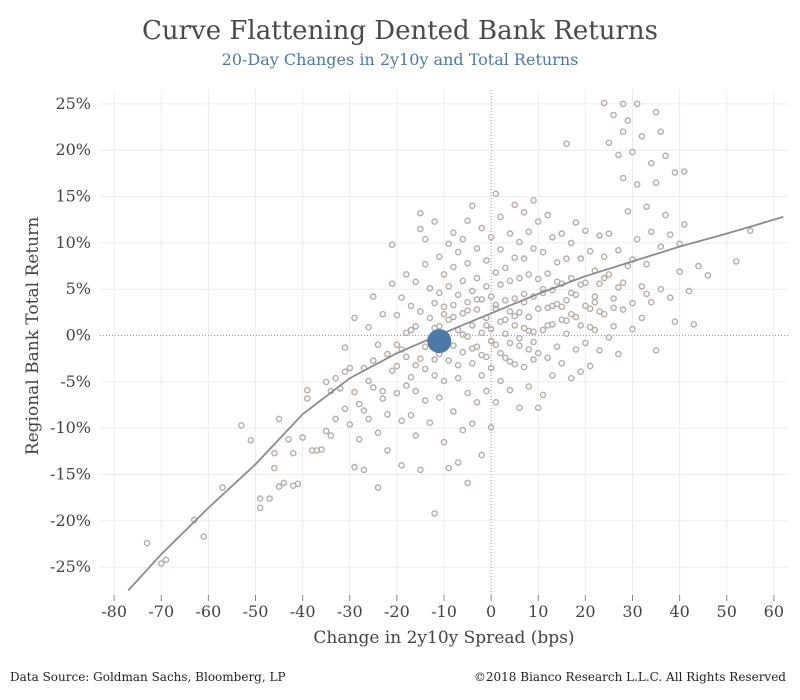  Describe the element at coordinates (73, 196) in the screenshot. I see `y-tick-label-2: 15%` at that location.